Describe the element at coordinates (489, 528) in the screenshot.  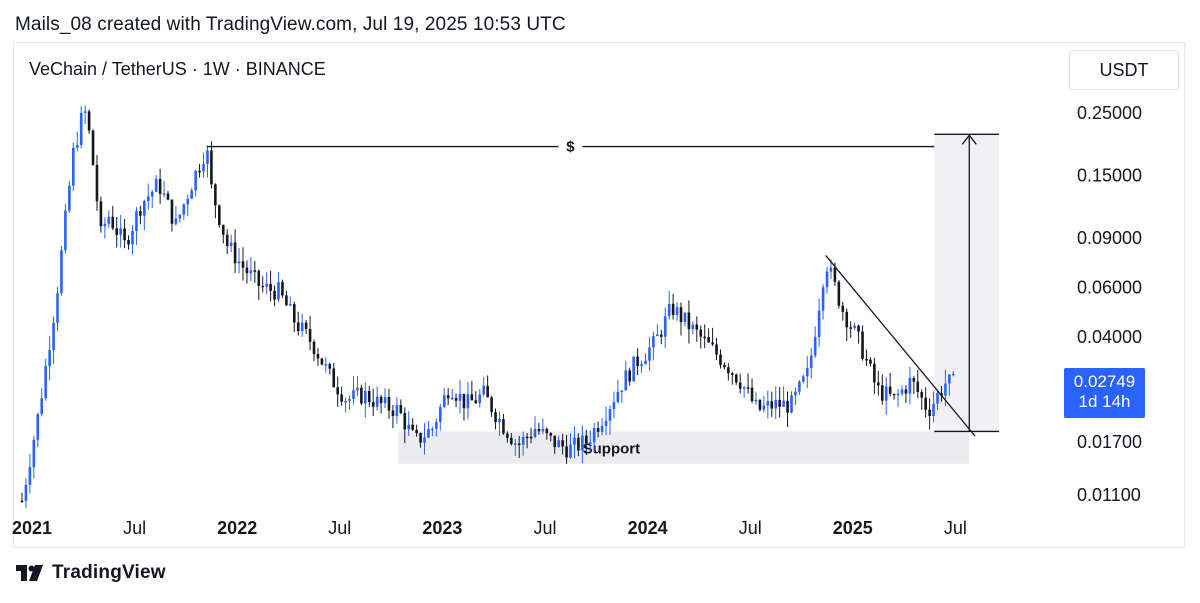
I see `time-axis: 2021 Jul 2022 Jul 2023 Jul 2024 Jul 2025 Jul` at that location.